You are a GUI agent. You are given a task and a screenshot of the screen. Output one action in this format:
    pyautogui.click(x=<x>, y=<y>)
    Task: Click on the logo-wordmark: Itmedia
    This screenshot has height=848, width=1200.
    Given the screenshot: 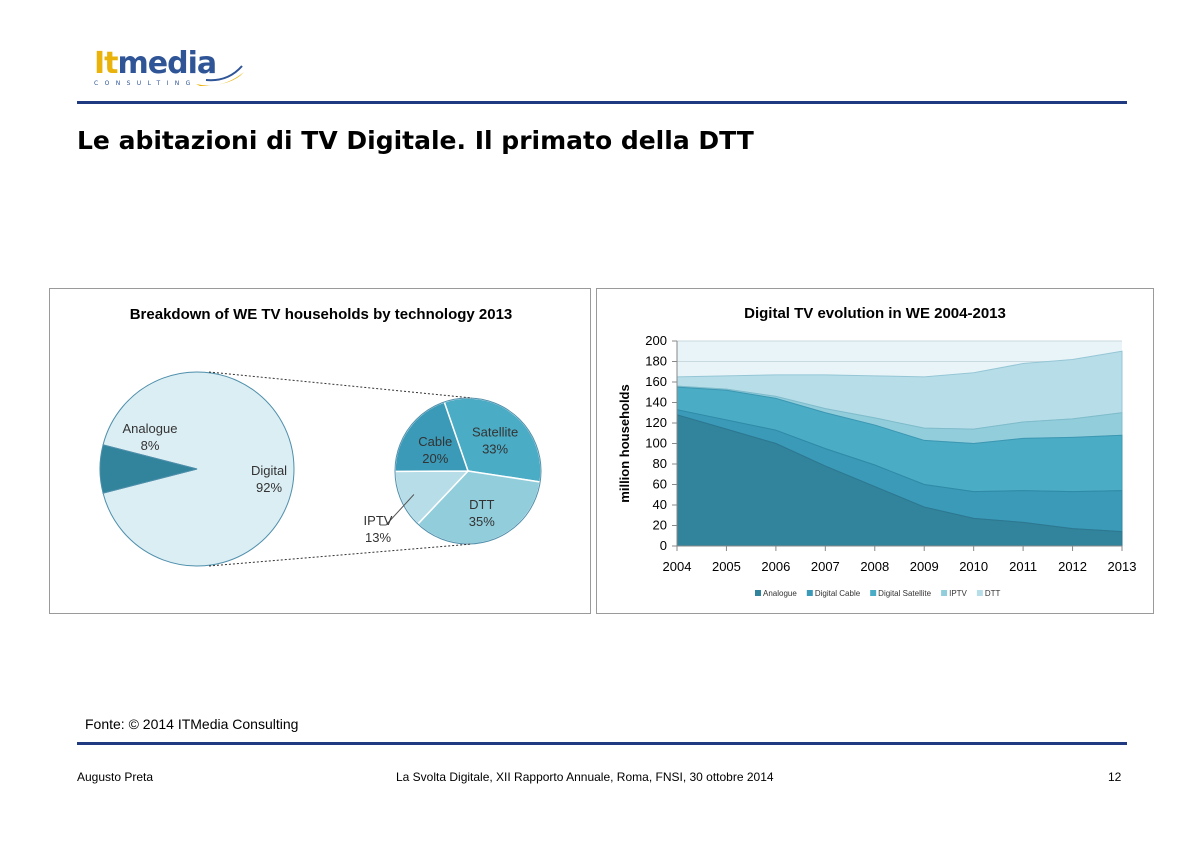 What is the action you would take?
    pyautogui.click(x=155, y=63)
    